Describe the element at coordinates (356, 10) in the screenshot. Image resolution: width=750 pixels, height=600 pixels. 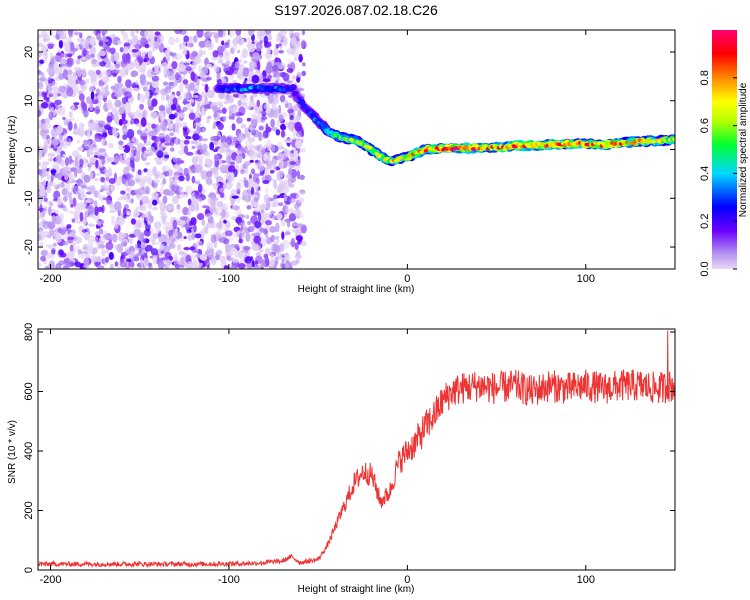
I see `figure-title: S197.2026.087.02.18.C26` at that location.